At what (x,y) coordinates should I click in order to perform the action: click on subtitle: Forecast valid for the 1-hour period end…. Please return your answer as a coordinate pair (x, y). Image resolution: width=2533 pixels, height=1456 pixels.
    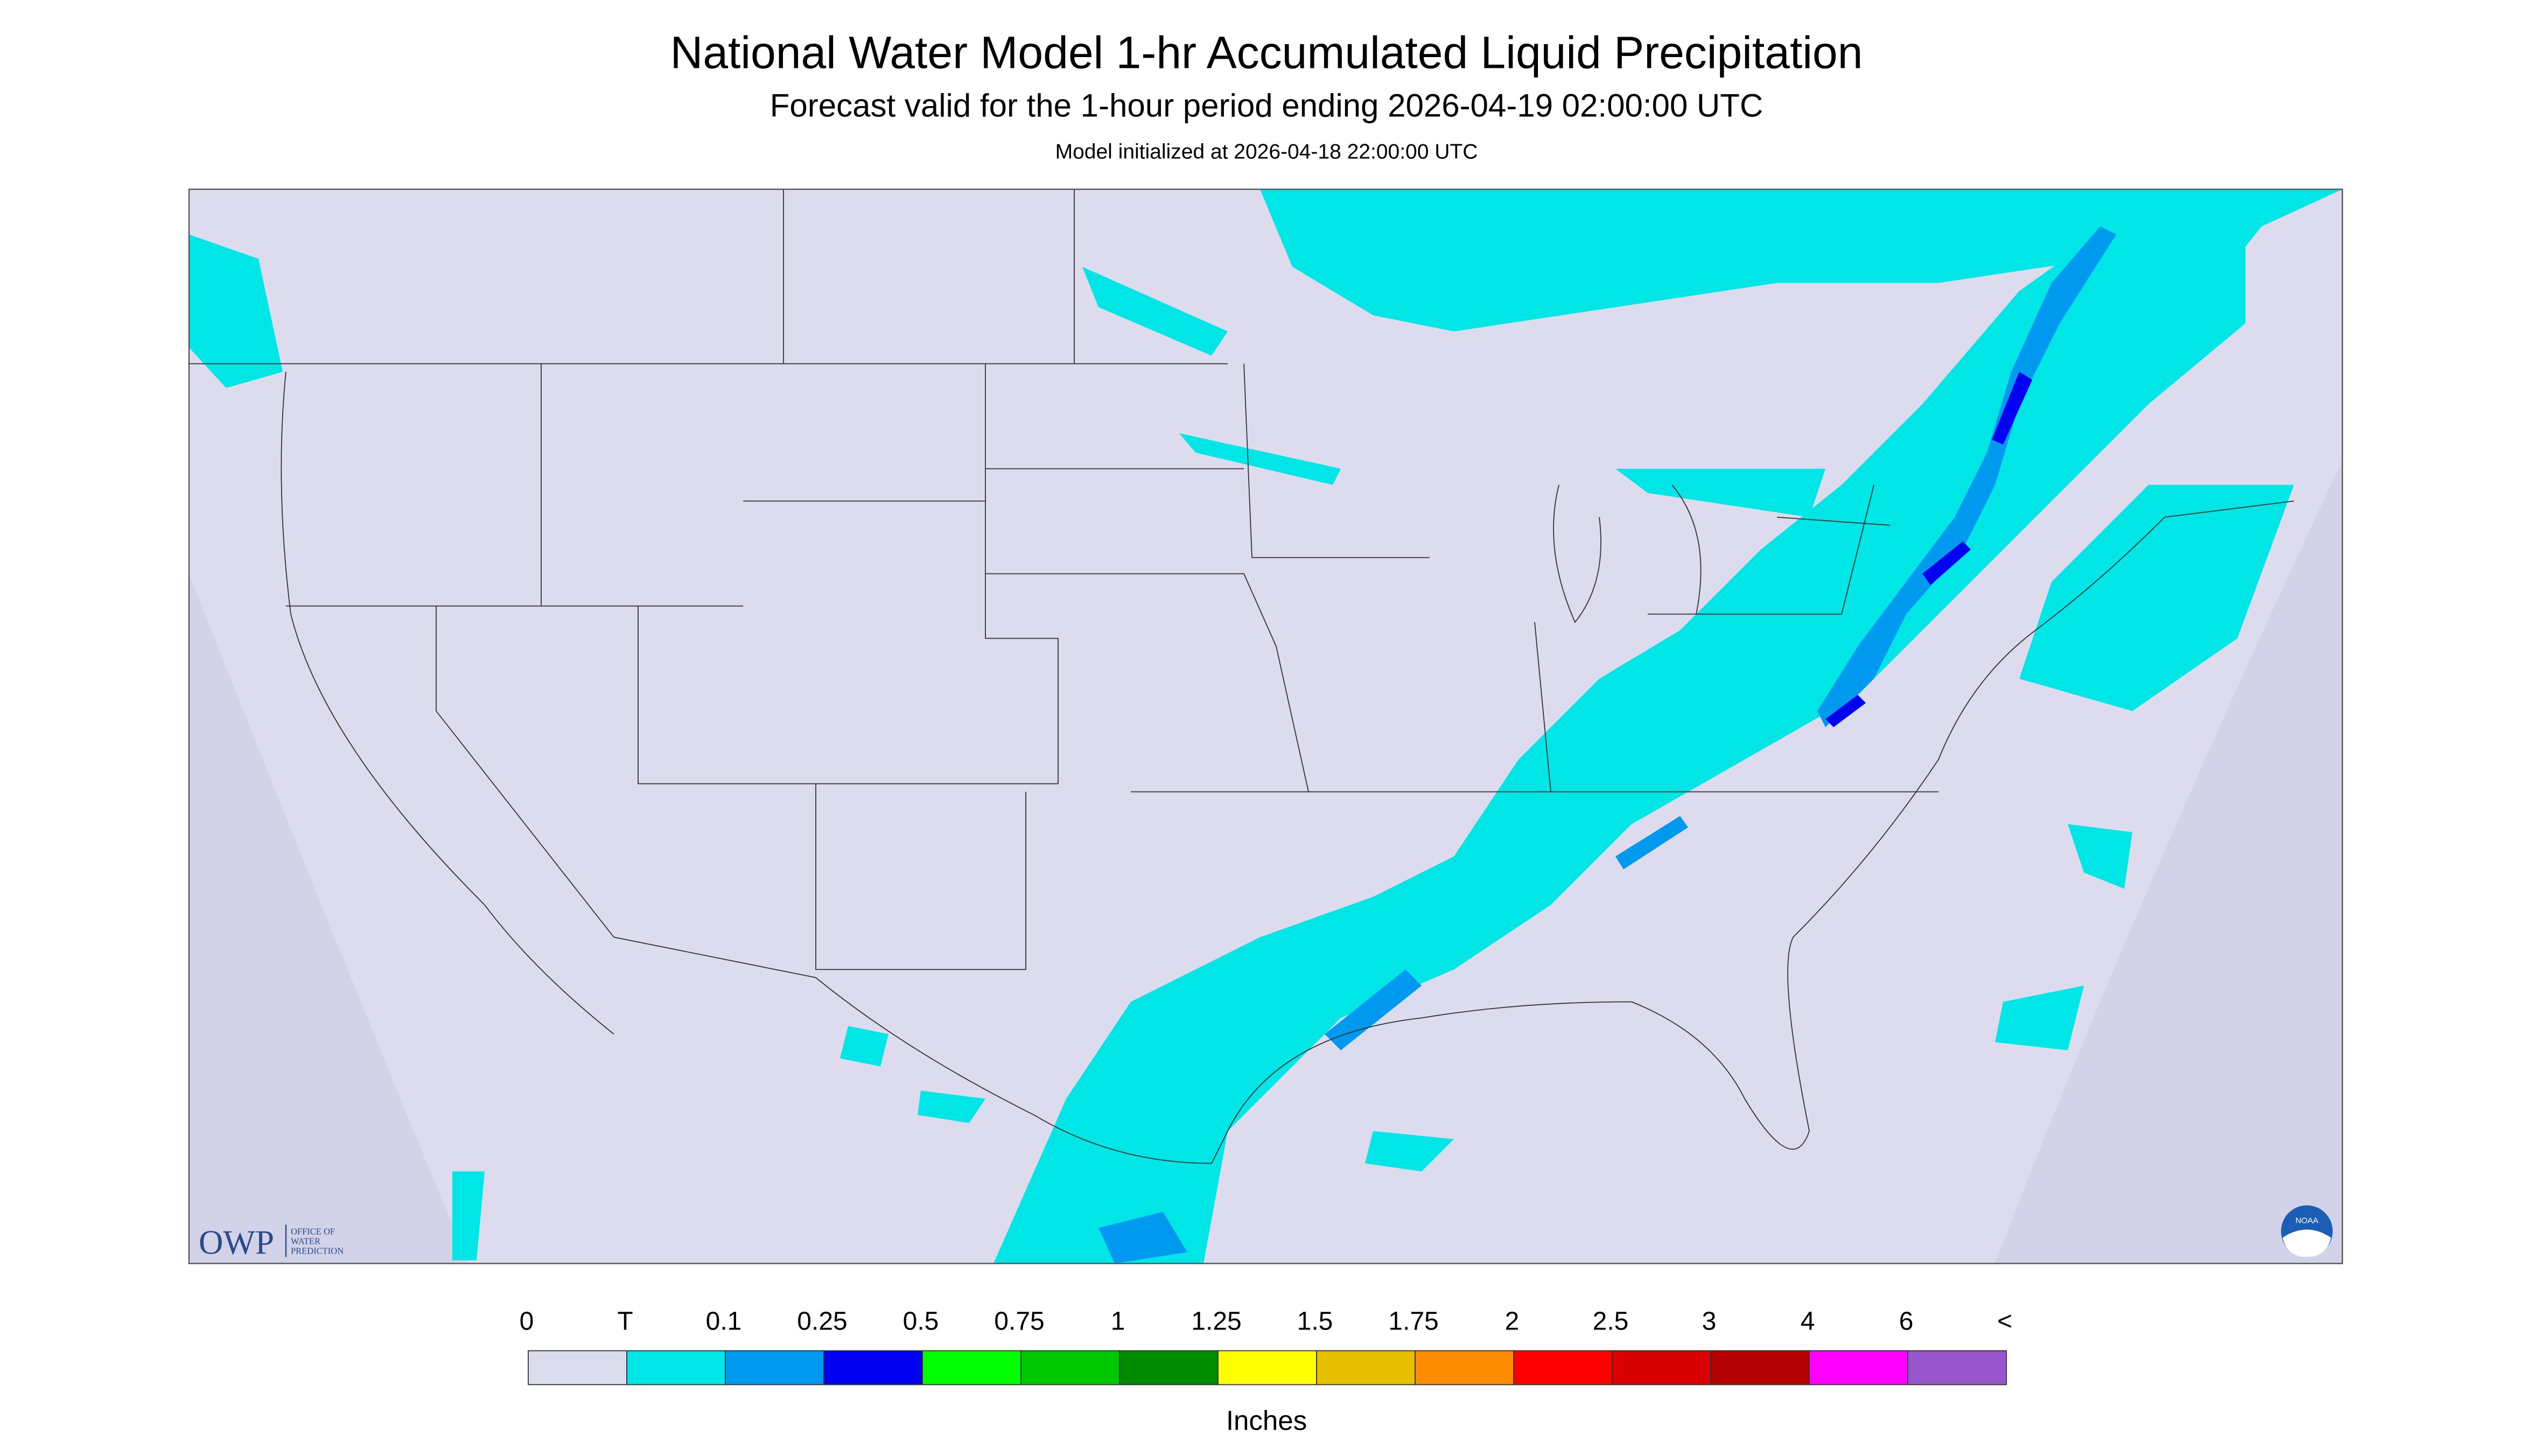
    Looking at the image, I should click on (1266, 106).